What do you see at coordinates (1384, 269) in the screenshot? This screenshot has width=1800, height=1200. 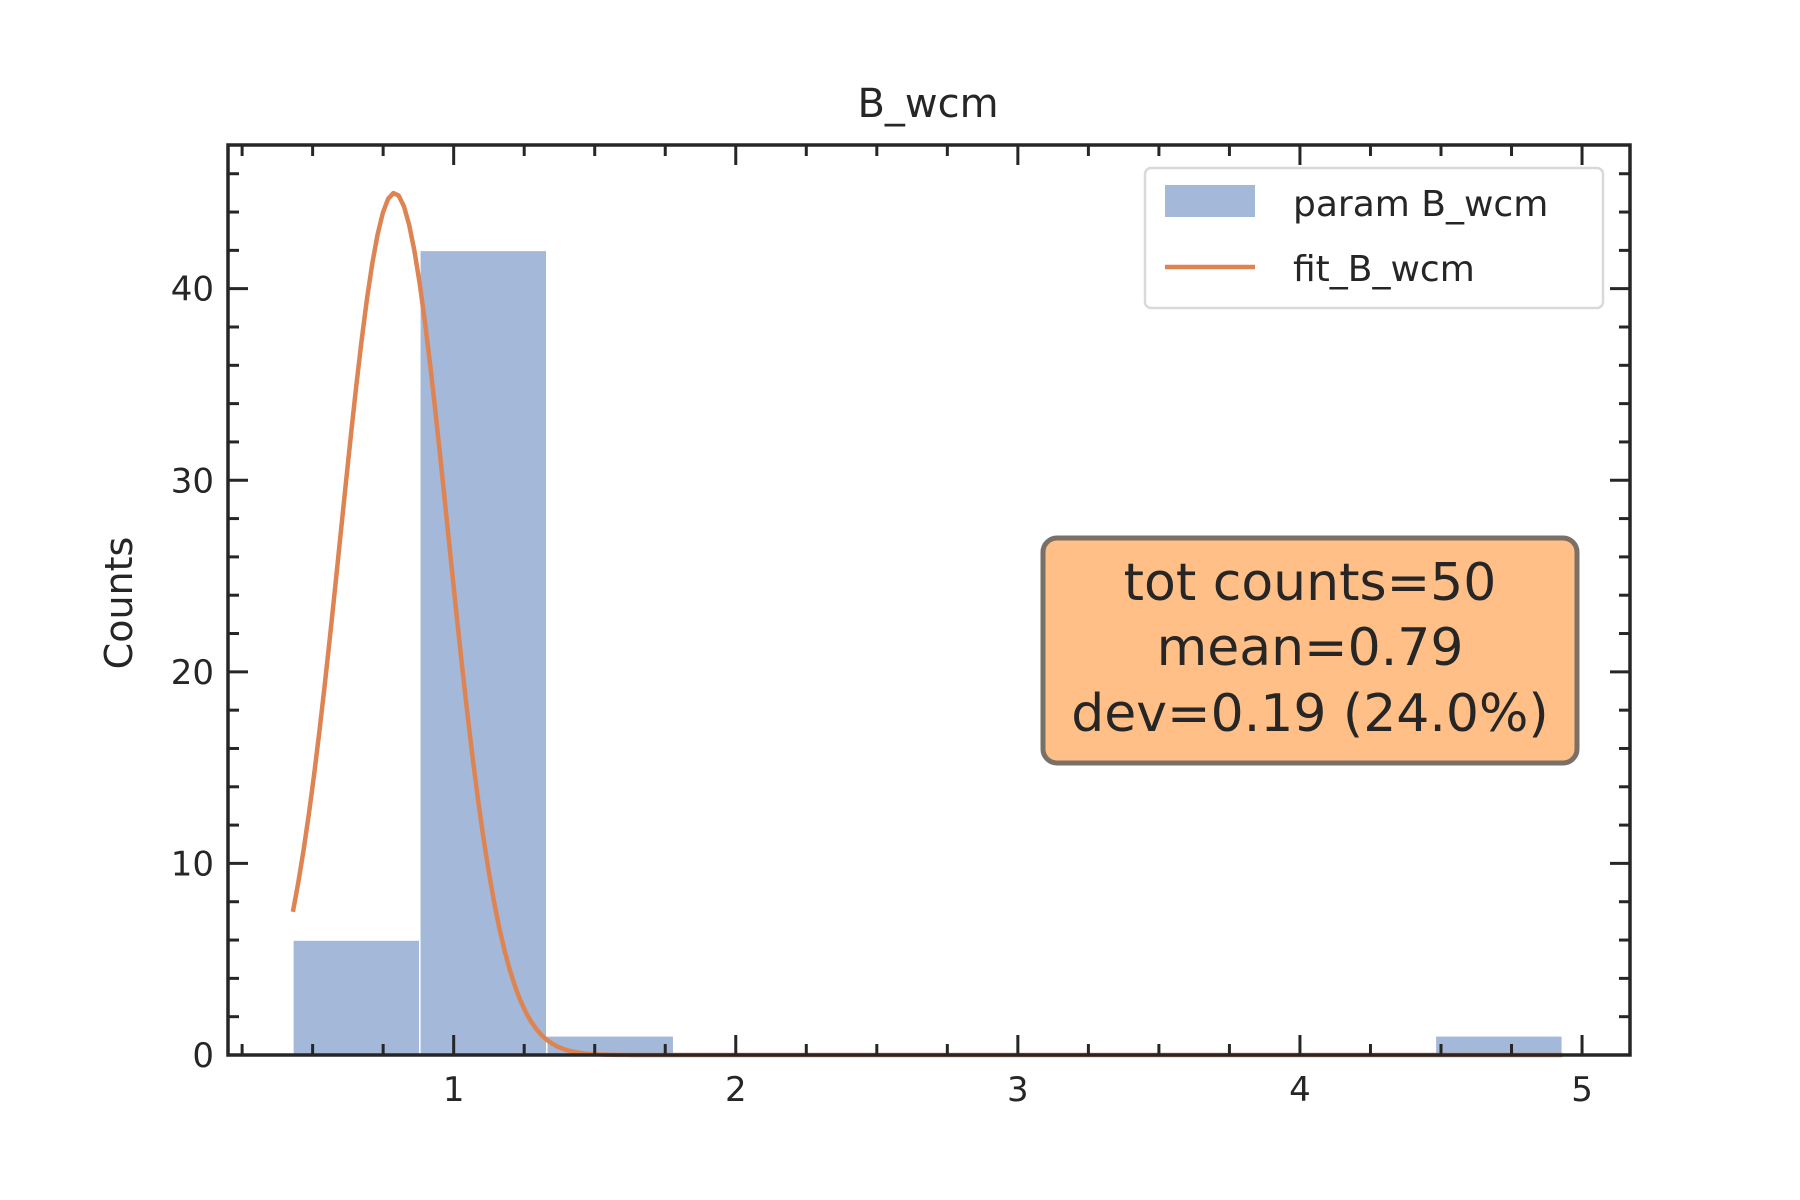 I see `legend-label-fit: fit_B_wcm` at bounding box center [1384, 269].